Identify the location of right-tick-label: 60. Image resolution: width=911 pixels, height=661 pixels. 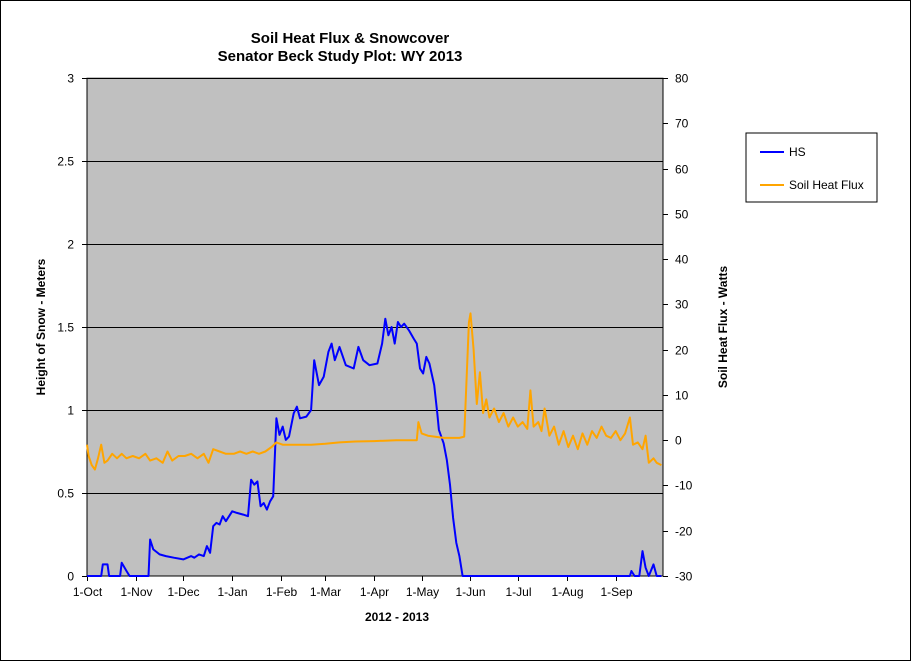
(682, 170).